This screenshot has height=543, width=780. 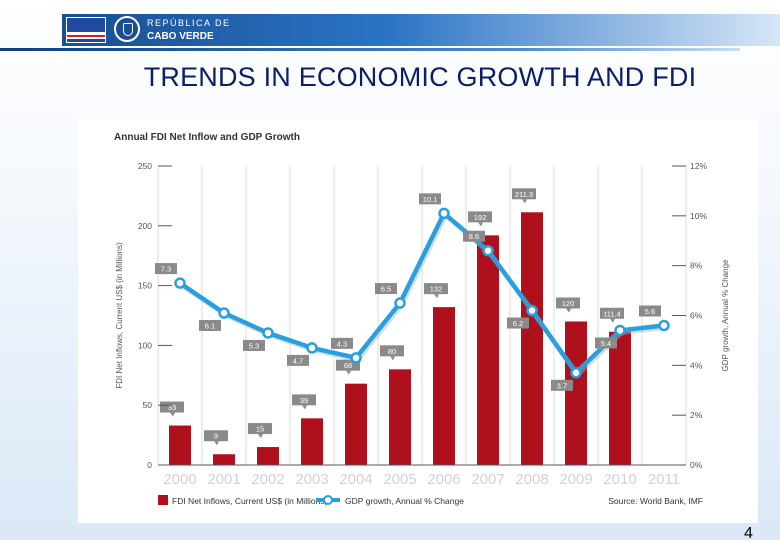 I want to click on coat-of-arms-icon, so click(x=127, y=29).